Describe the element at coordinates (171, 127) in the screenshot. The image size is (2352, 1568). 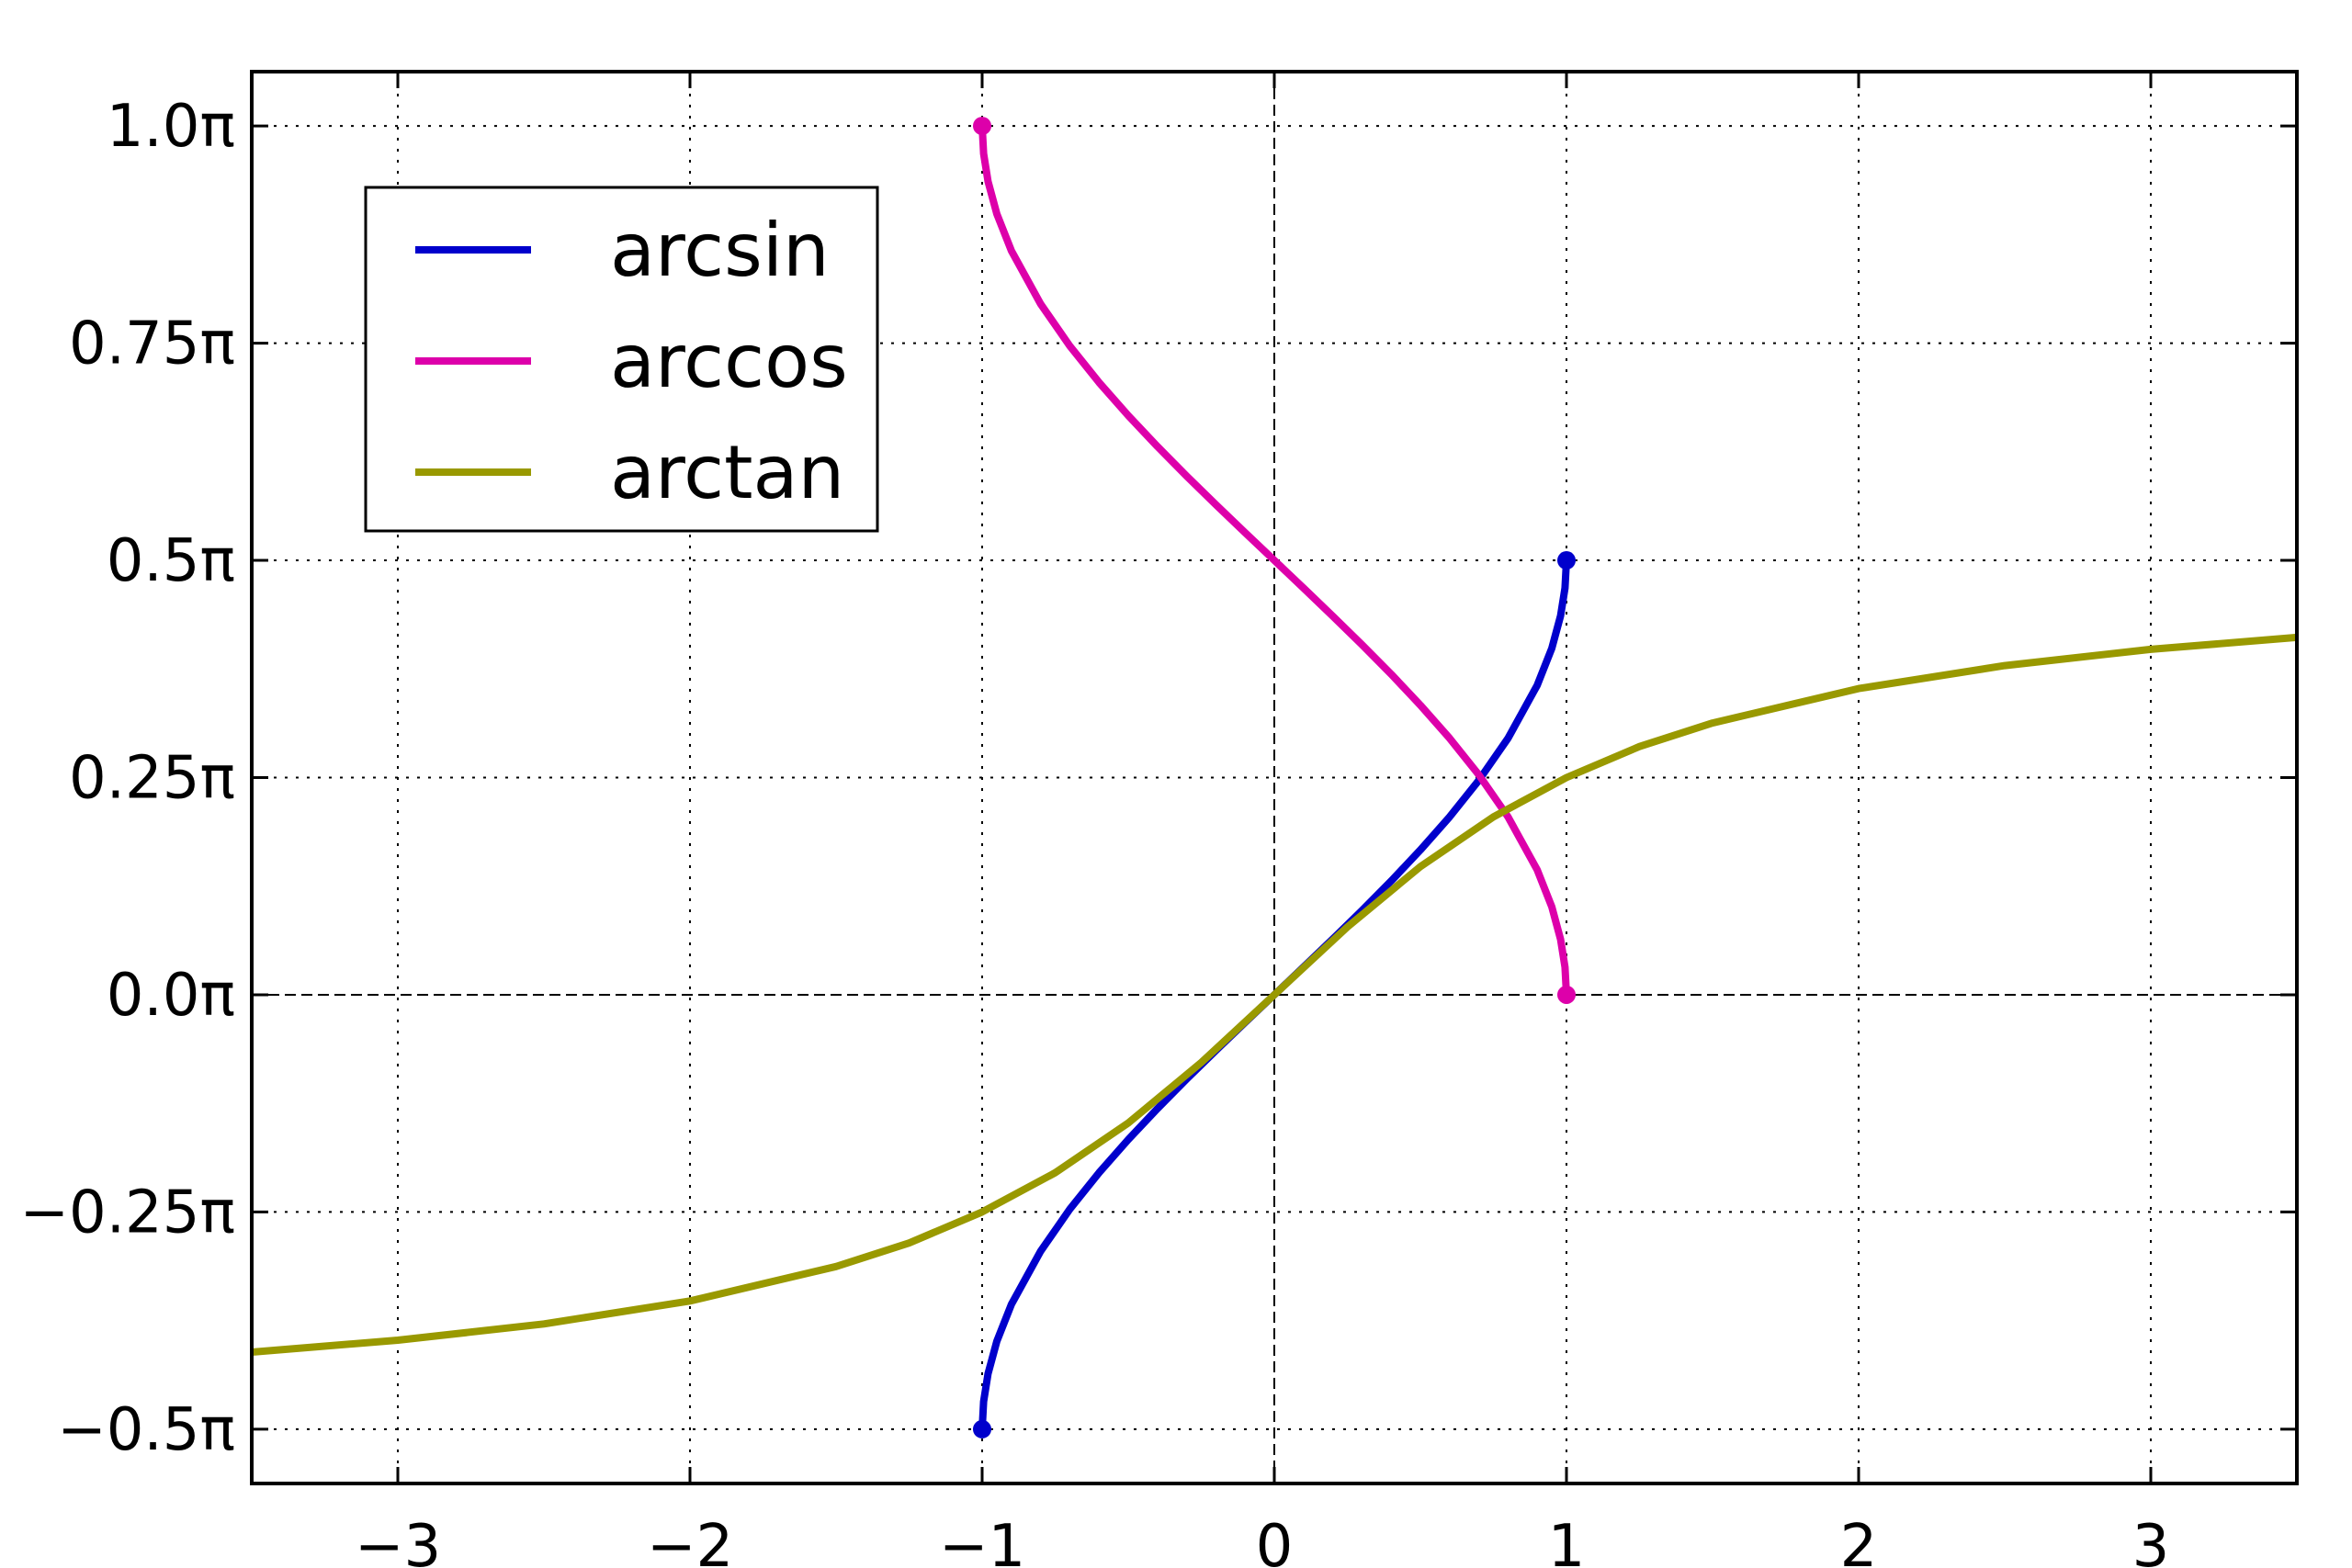
I see `y-tick-label: 1.0π` at that location.